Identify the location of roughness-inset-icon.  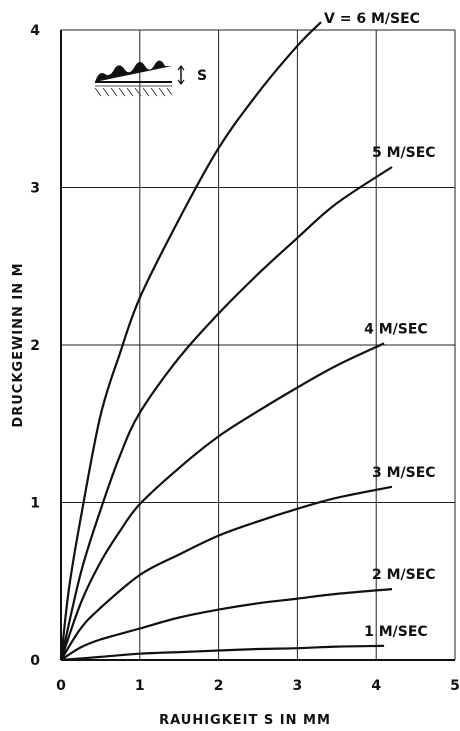
(139, 78).